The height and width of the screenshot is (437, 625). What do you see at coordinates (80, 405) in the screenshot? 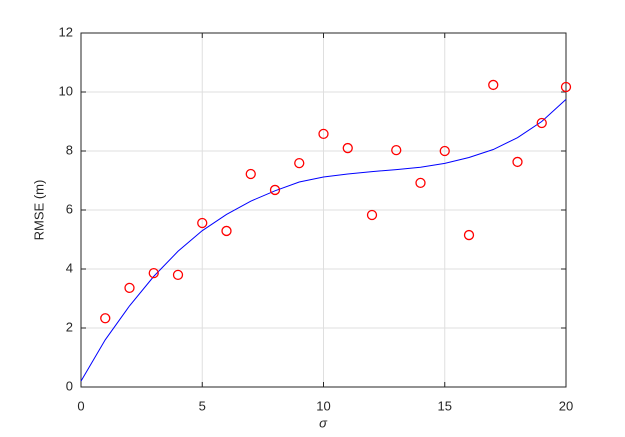
I see `x-tick-label: 0` at bounding box center [80, 405].